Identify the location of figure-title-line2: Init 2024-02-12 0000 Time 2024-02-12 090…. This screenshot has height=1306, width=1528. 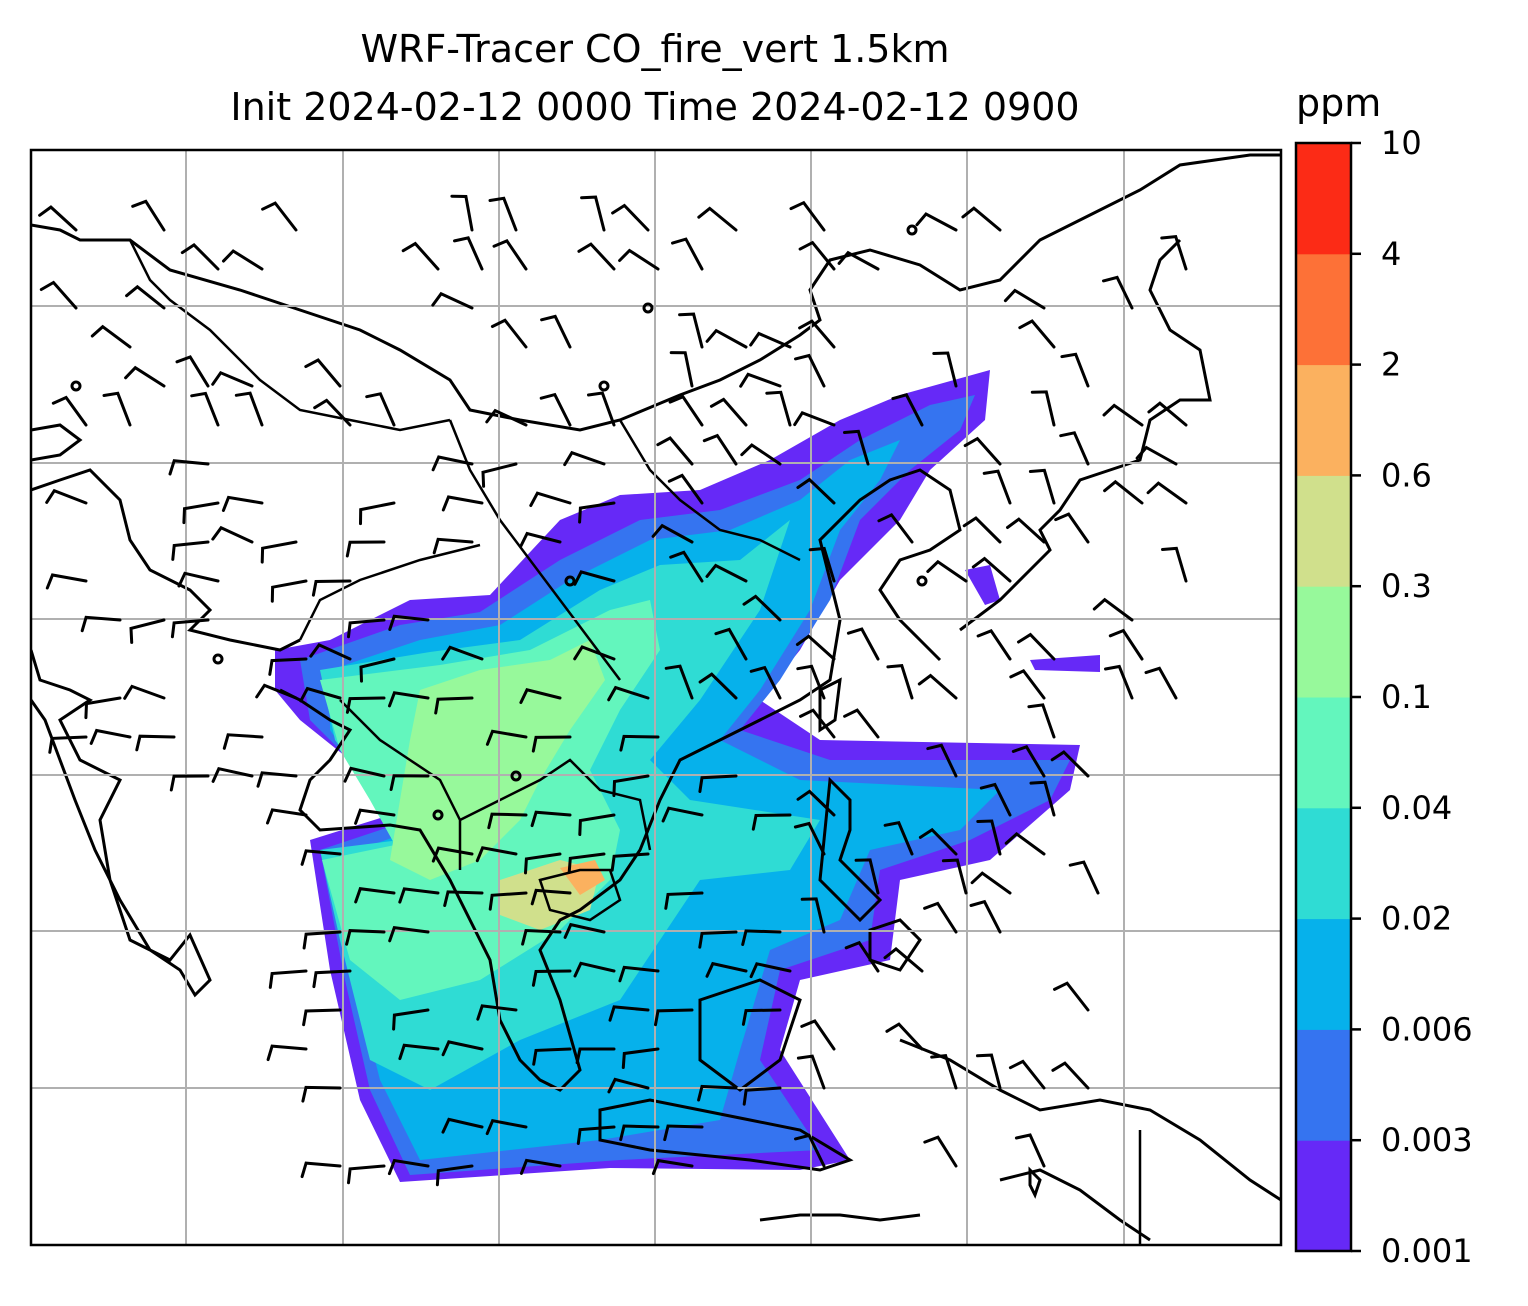
(655, 107).